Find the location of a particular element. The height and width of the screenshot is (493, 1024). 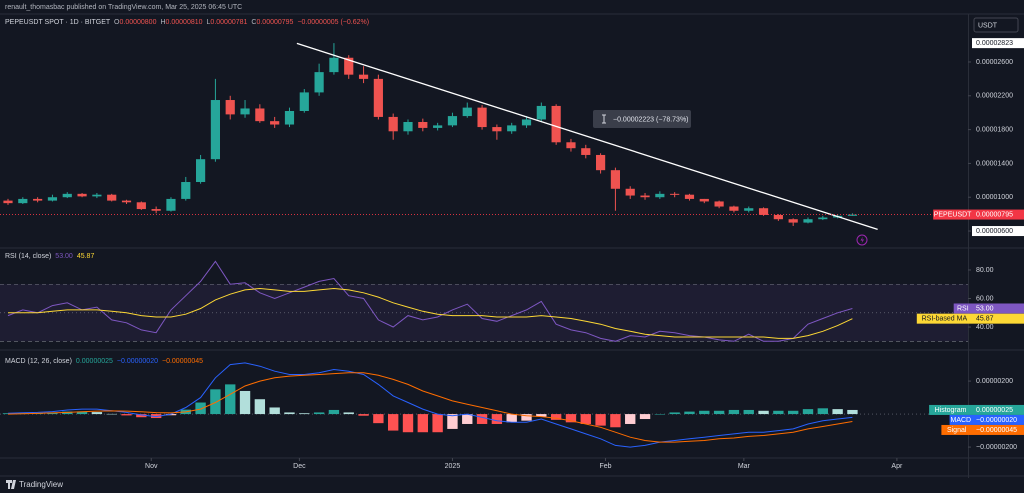

legend-key: H is located at coordinates (162, 22).